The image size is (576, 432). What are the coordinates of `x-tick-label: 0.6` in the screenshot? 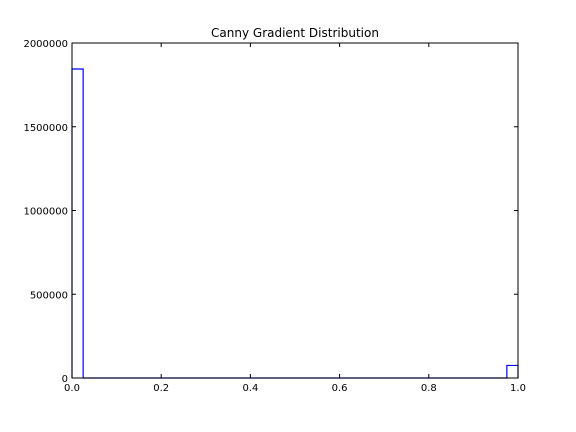 It's located at (340, 388).